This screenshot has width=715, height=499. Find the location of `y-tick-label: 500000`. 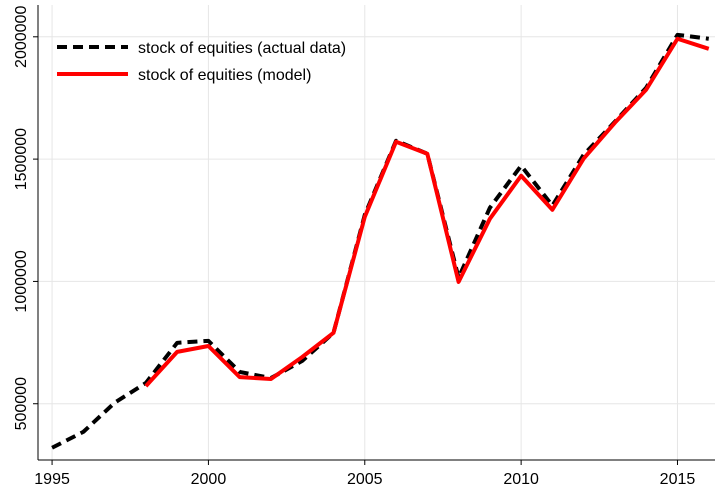

y-tick-label: 500000 is located at coordinates (21, 403).